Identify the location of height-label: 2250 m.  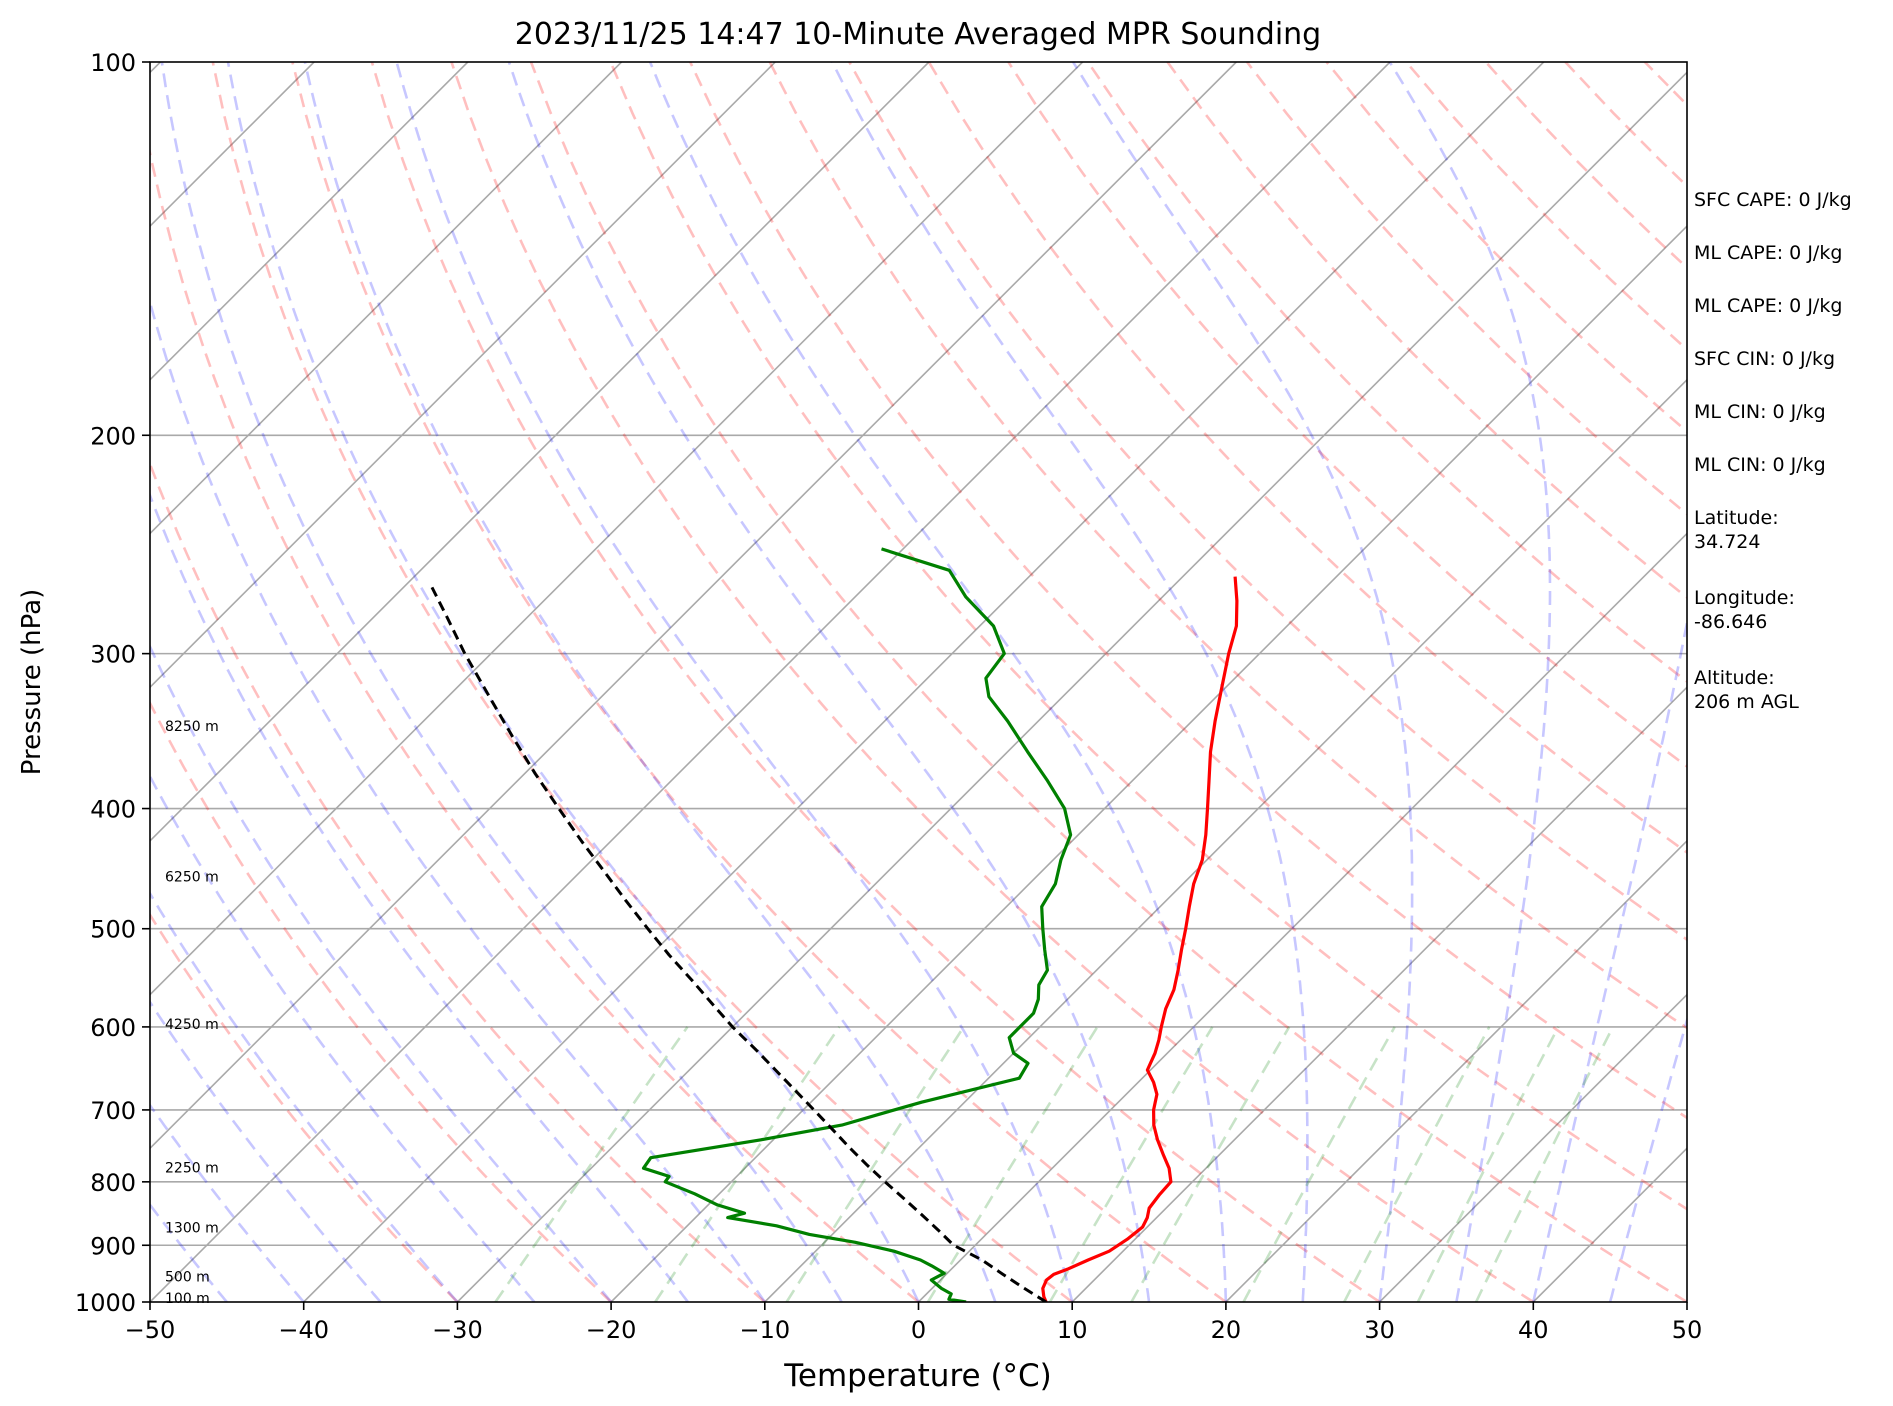
(192, 1169).